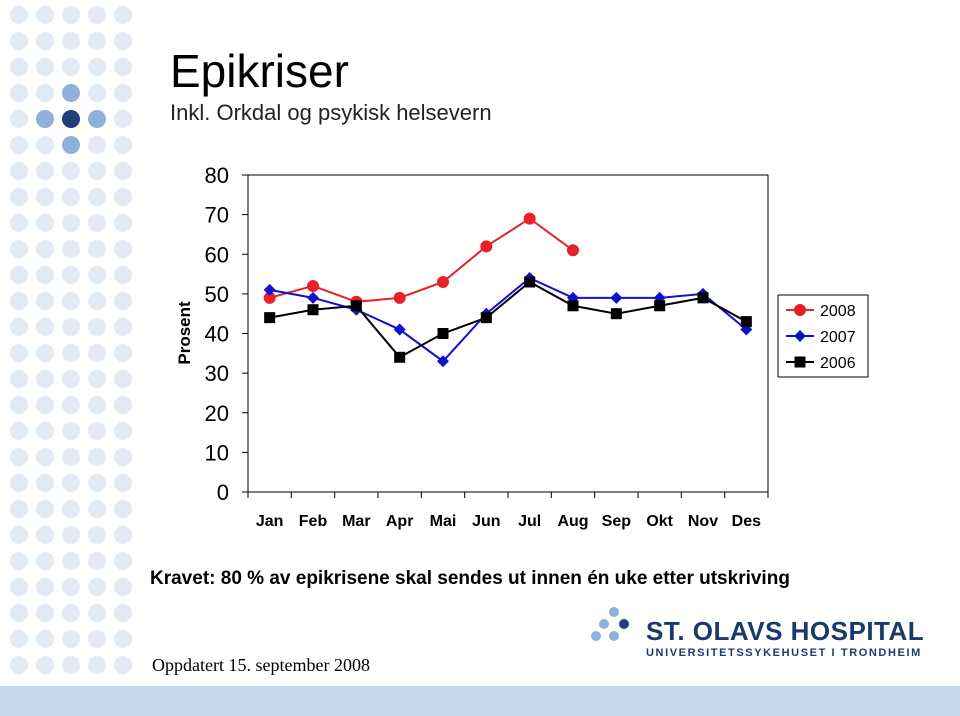 This screenshot has width=960, height=716. I want to click on x-tick-label: Nov, so click(703, 521).